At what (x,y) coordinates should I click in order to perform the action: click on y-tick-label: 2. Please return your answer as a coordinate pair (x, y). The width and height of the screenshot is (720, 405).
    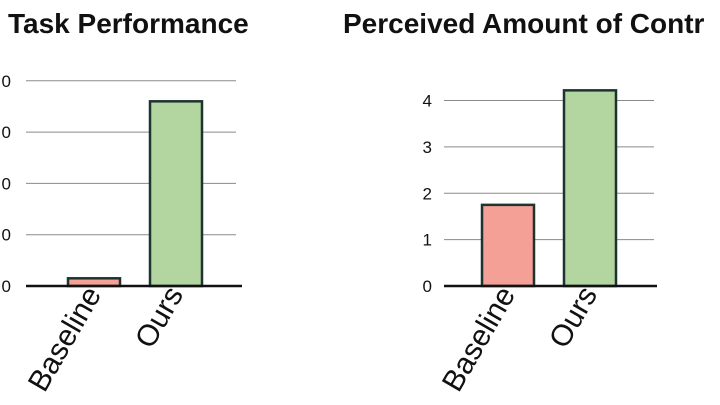
    Looking at the image, I should click on (427, 193).